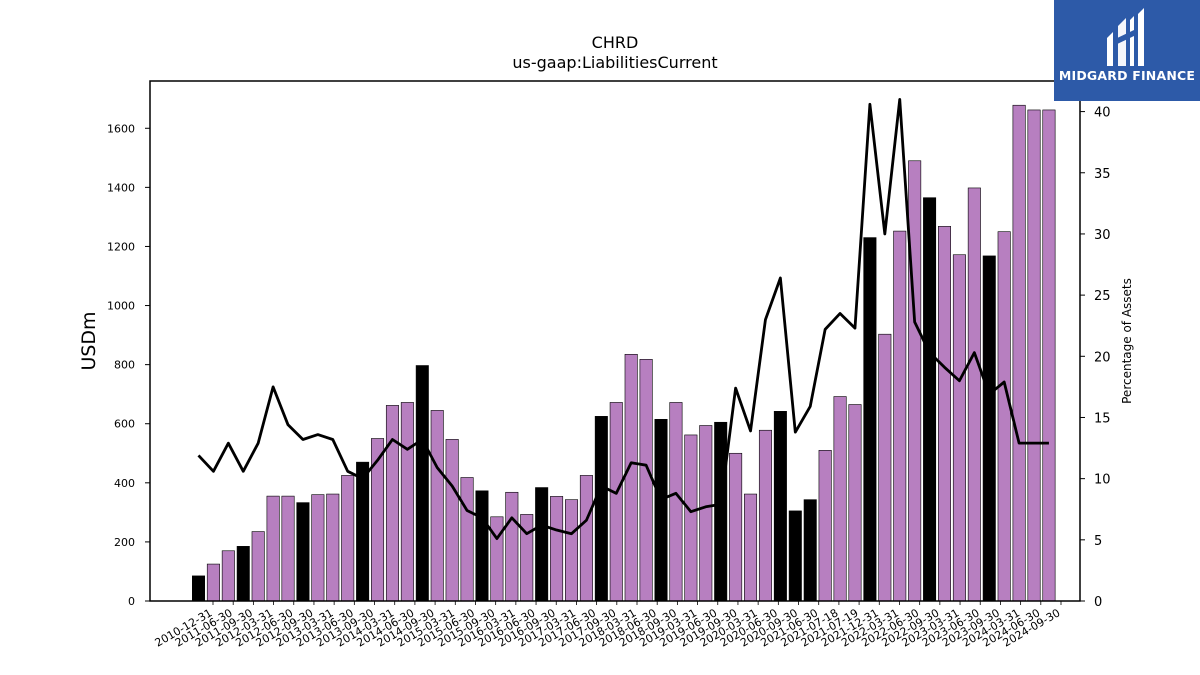 This screenshot has height=675, width=1200. Describe the element at coordinates (1098, 602) in the screenshot. I see `y2-tick-label: 0` at that location.